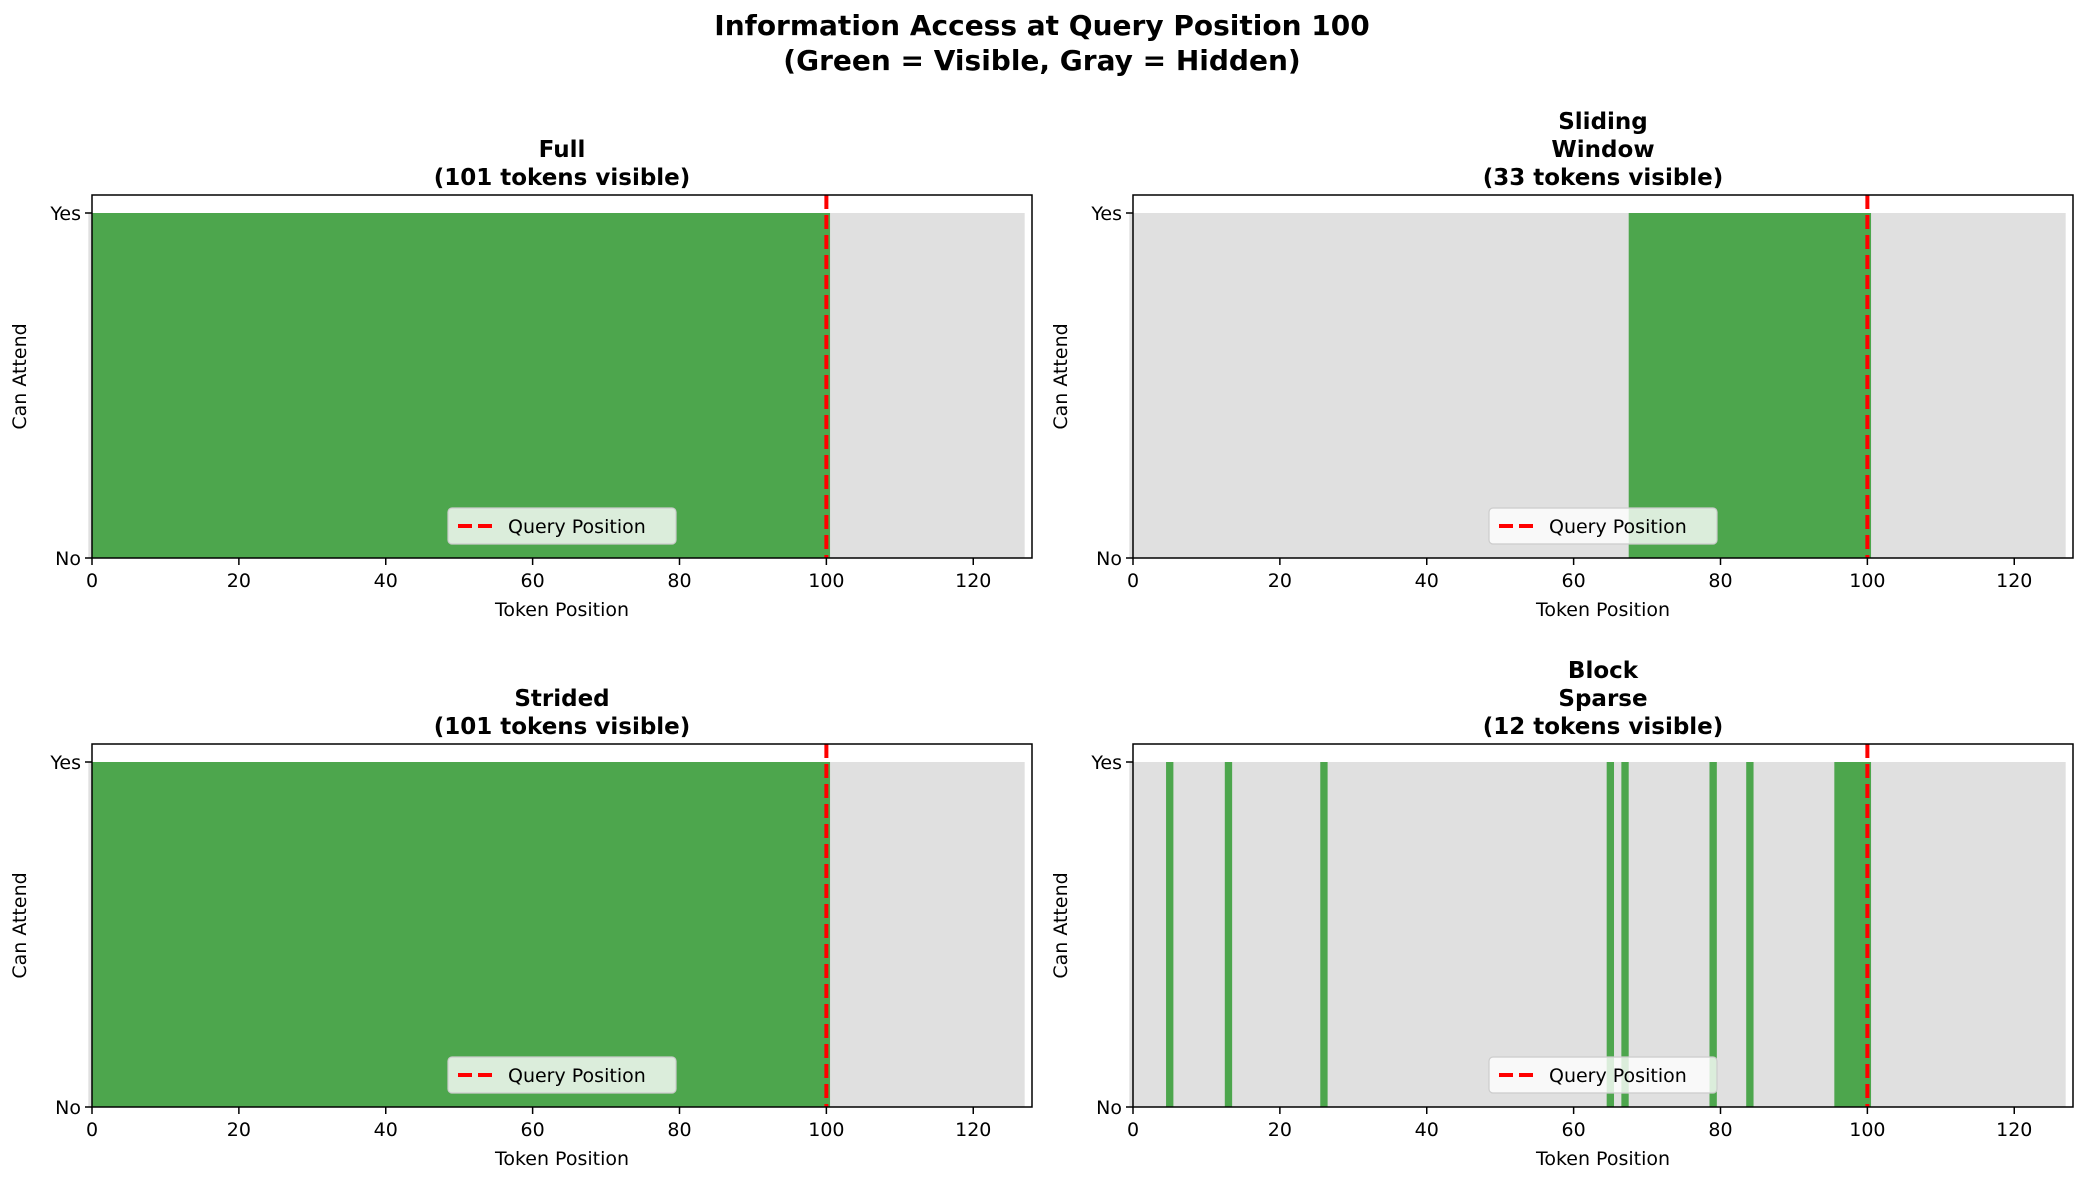 Image resolution: width=2084 pixels, height=1181 pixels. Describe the element at coordinates (561, 699) in the screenshot. I see `subplot-title-line: Strided` at that location.